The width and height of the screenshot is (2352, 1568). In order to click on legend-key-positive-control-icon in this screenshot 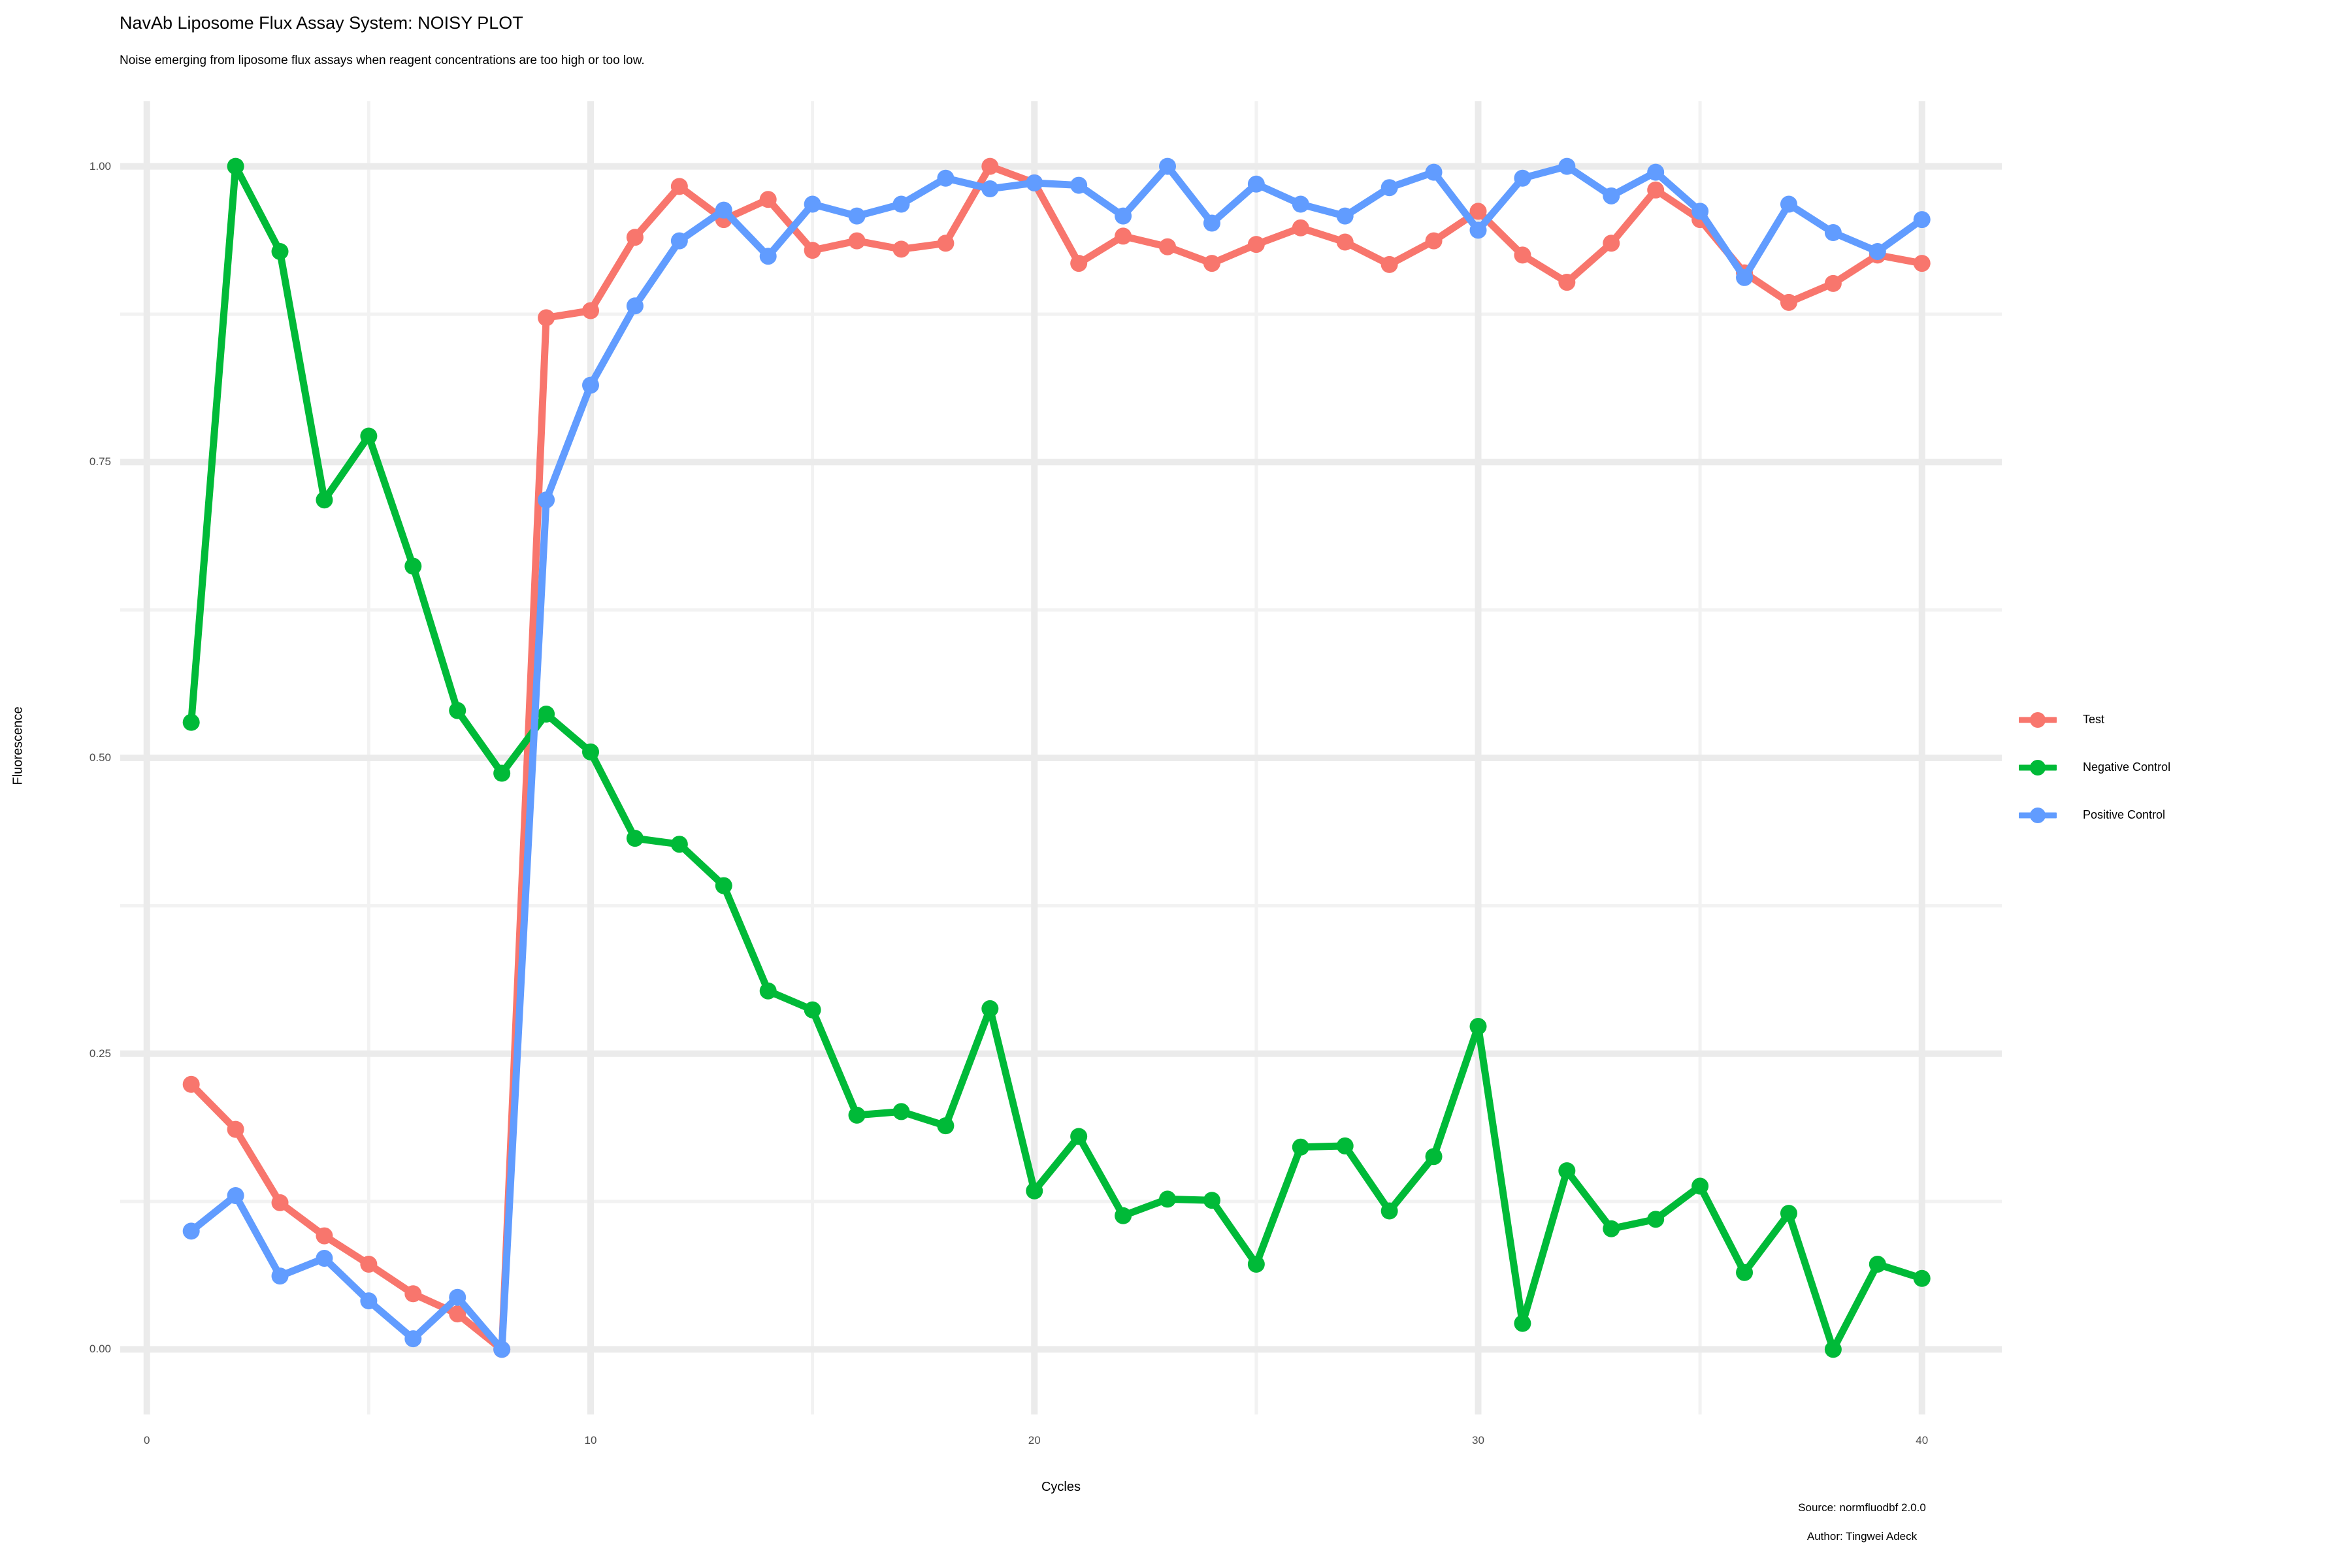, I will do `click(2038, 815)`.